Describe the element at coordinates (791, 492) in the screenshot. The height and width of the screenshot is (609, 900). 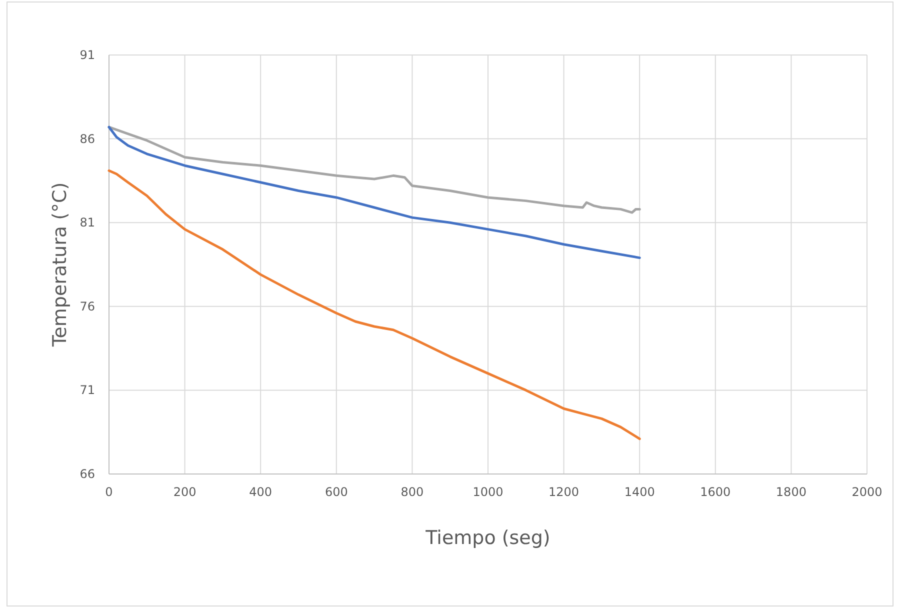
I see `x-tick-label: 1800` at that location.